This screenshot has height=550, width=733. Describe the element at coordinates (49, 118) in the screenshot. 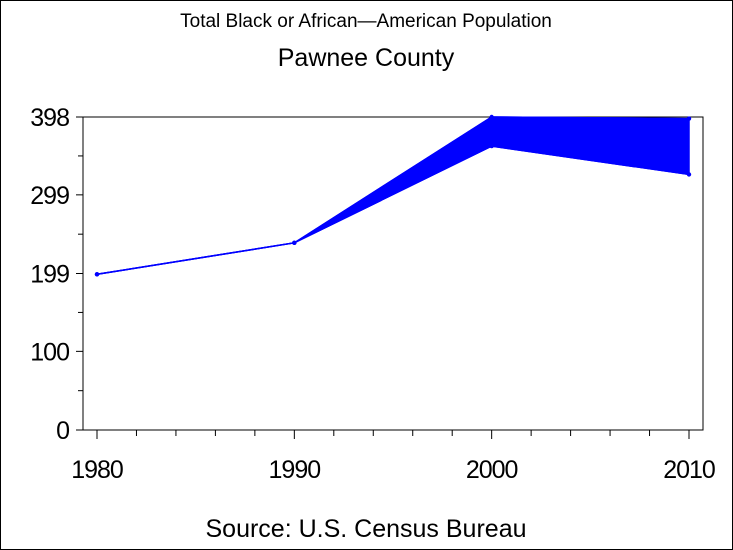

I see `y-tick-label: 398` at that location.